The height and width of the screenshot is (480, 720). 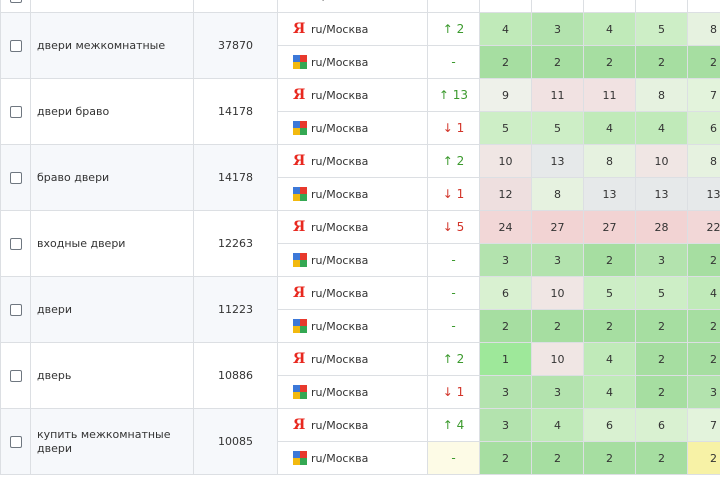 I want to click on position-cell: 11, so click(x=609, y=95).